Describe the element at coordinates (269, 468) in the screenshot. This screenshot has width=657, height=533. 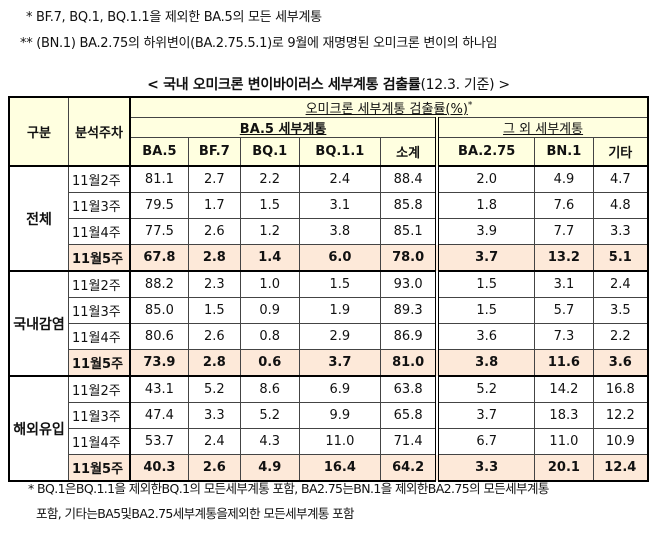
I see `value-cell: 4.9` at that location.